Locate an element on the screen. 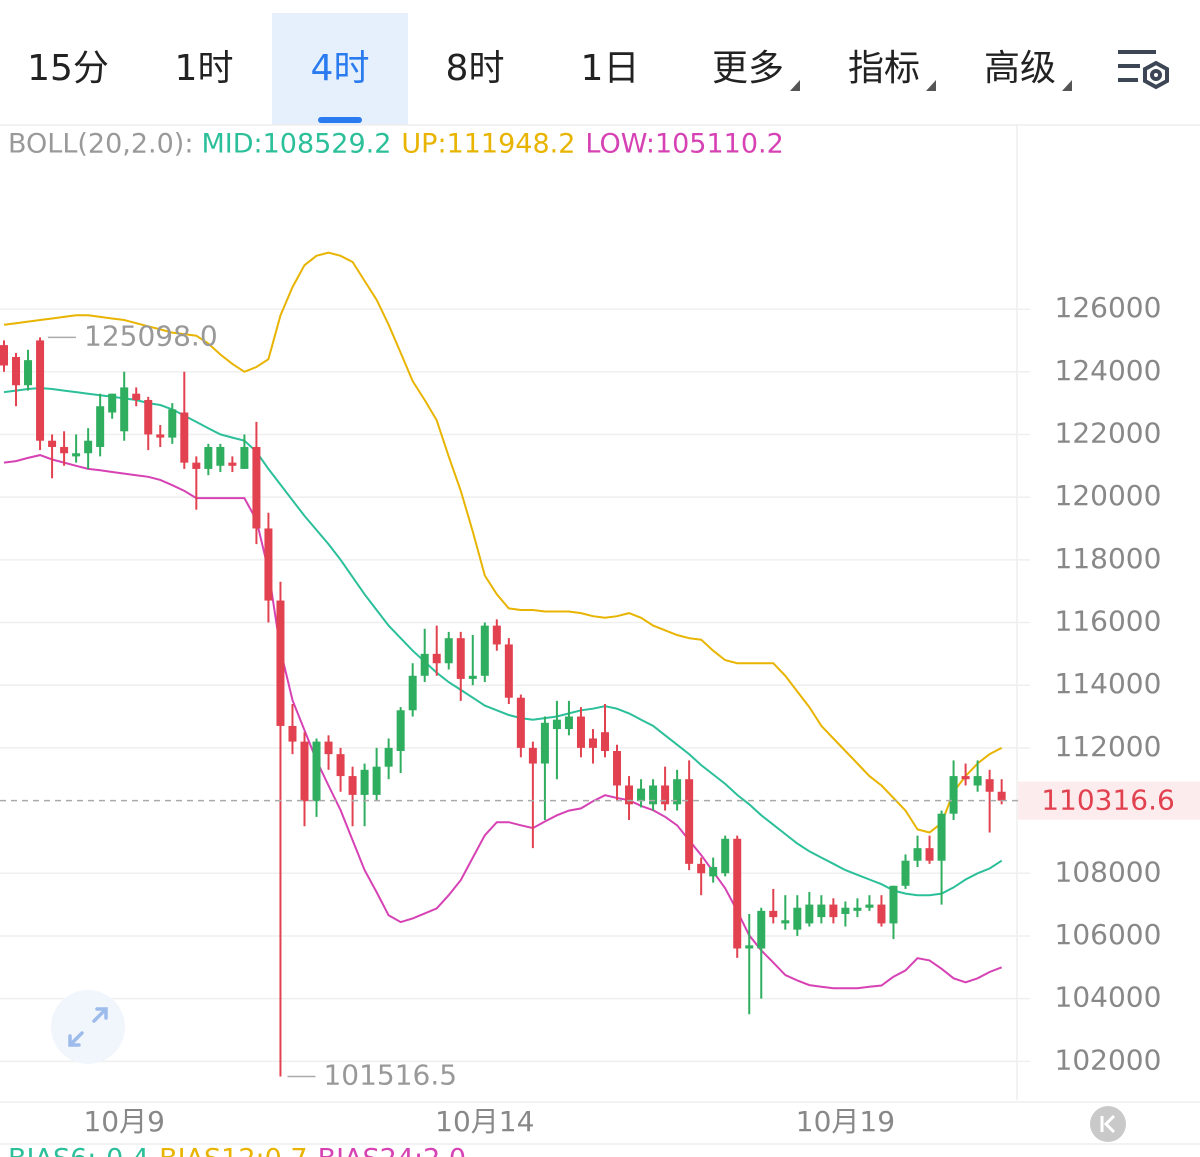  y-tick-label: 112000 is located at coordinates (1108, 746).